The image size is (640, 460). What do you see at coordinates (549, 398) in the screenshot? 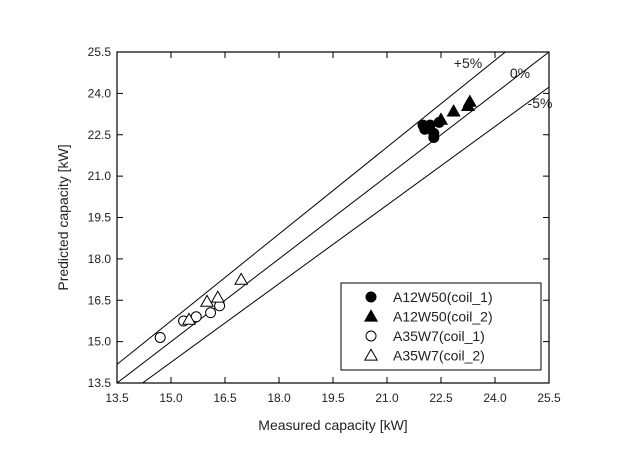
I see `x-tick-label: 25.5` at bounding box center [549, 398].